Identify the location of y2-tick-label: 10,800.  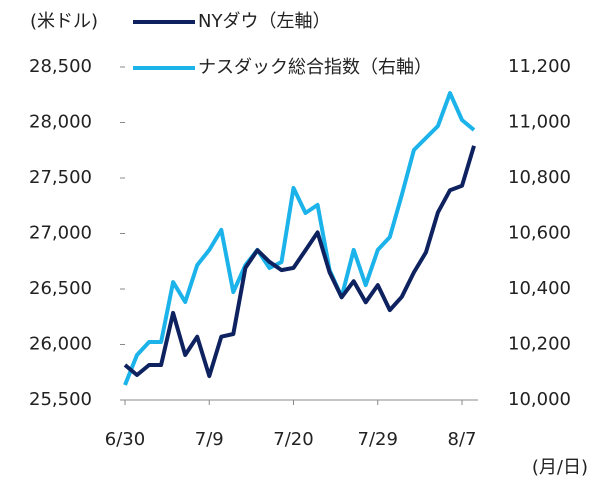
(539, 177).